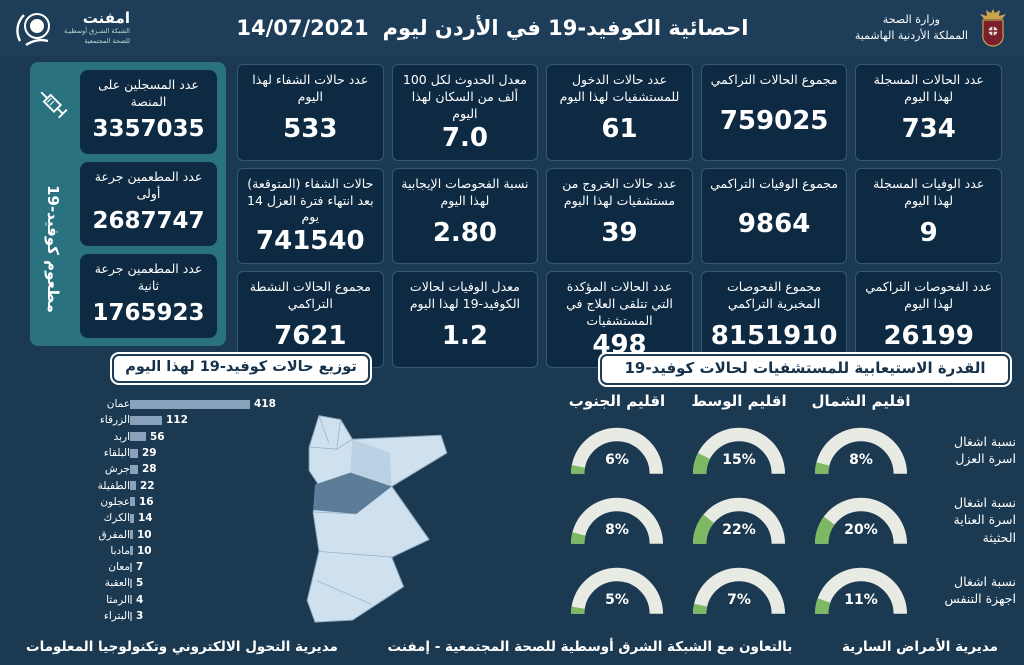 This screenshot has width=1024, height=665. Describe the element at coordinates (310, 241) in the screenshot. I see `card-value: 741540` at that location.